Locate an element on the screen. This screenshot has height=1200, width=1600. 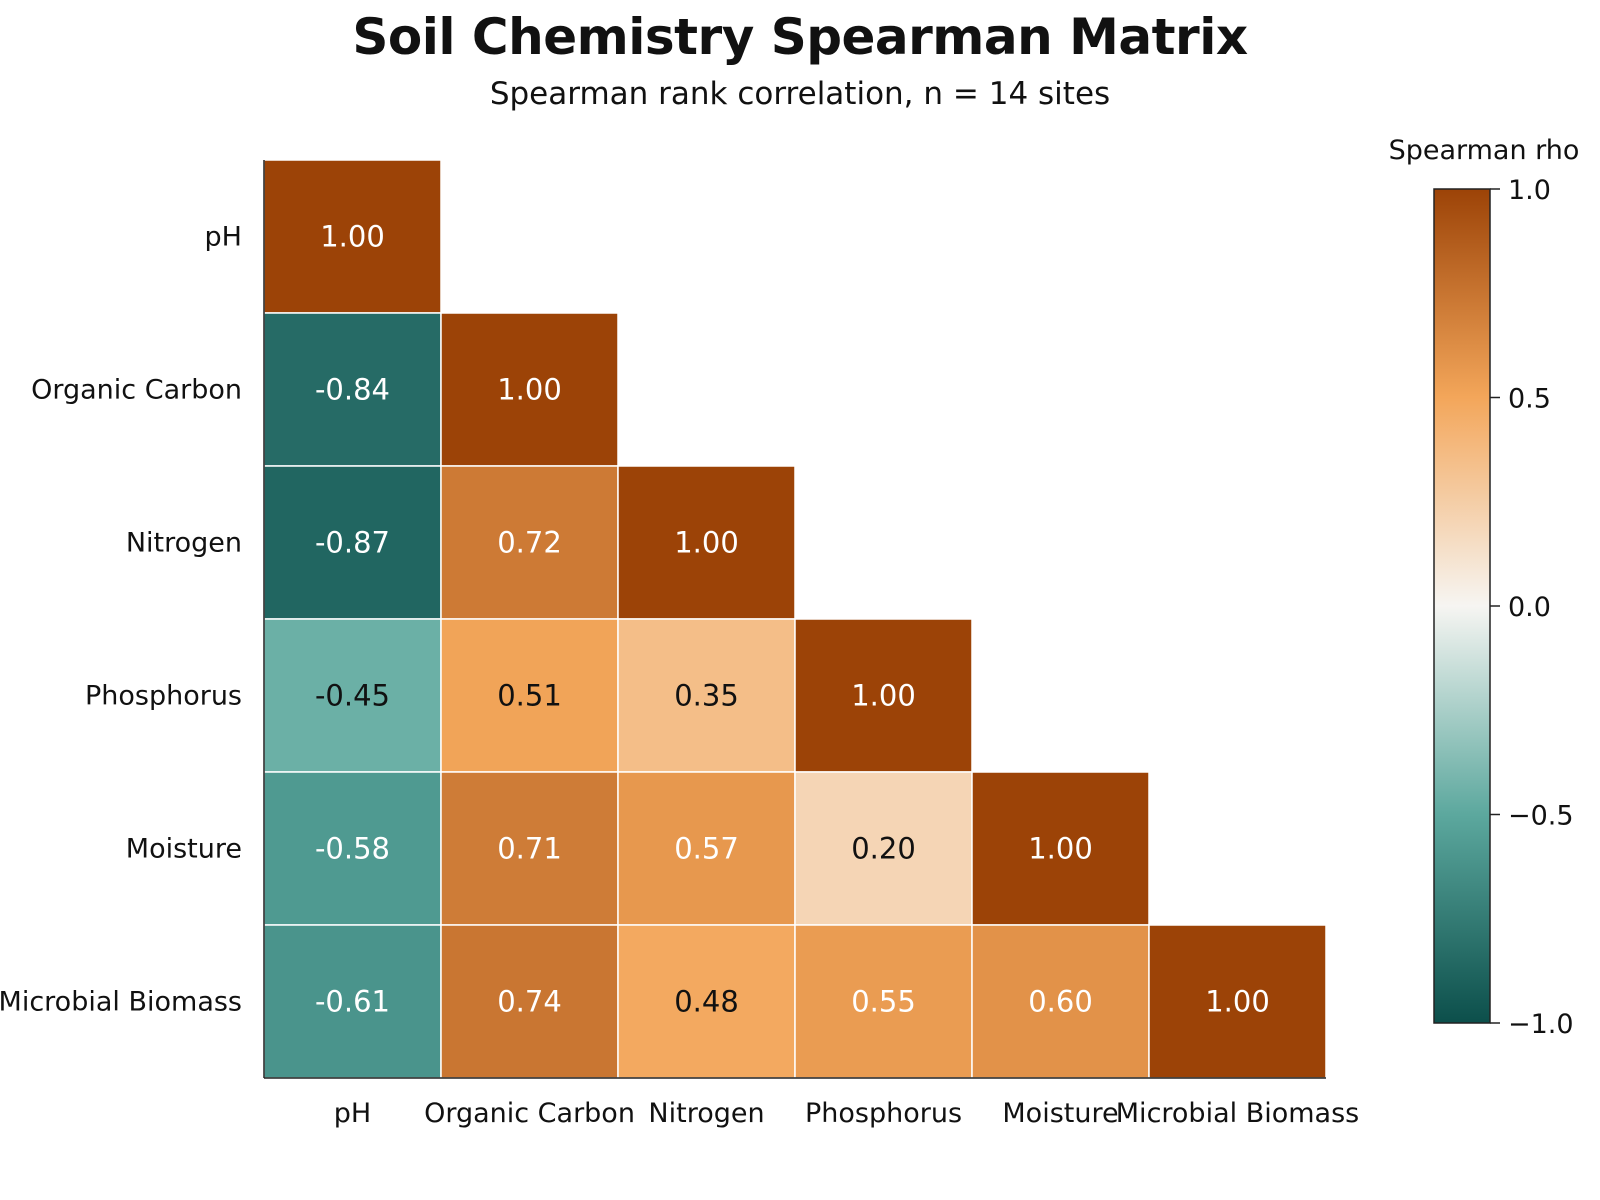
row-label: Microbial Biomass is located at coordinates (121, 1002).